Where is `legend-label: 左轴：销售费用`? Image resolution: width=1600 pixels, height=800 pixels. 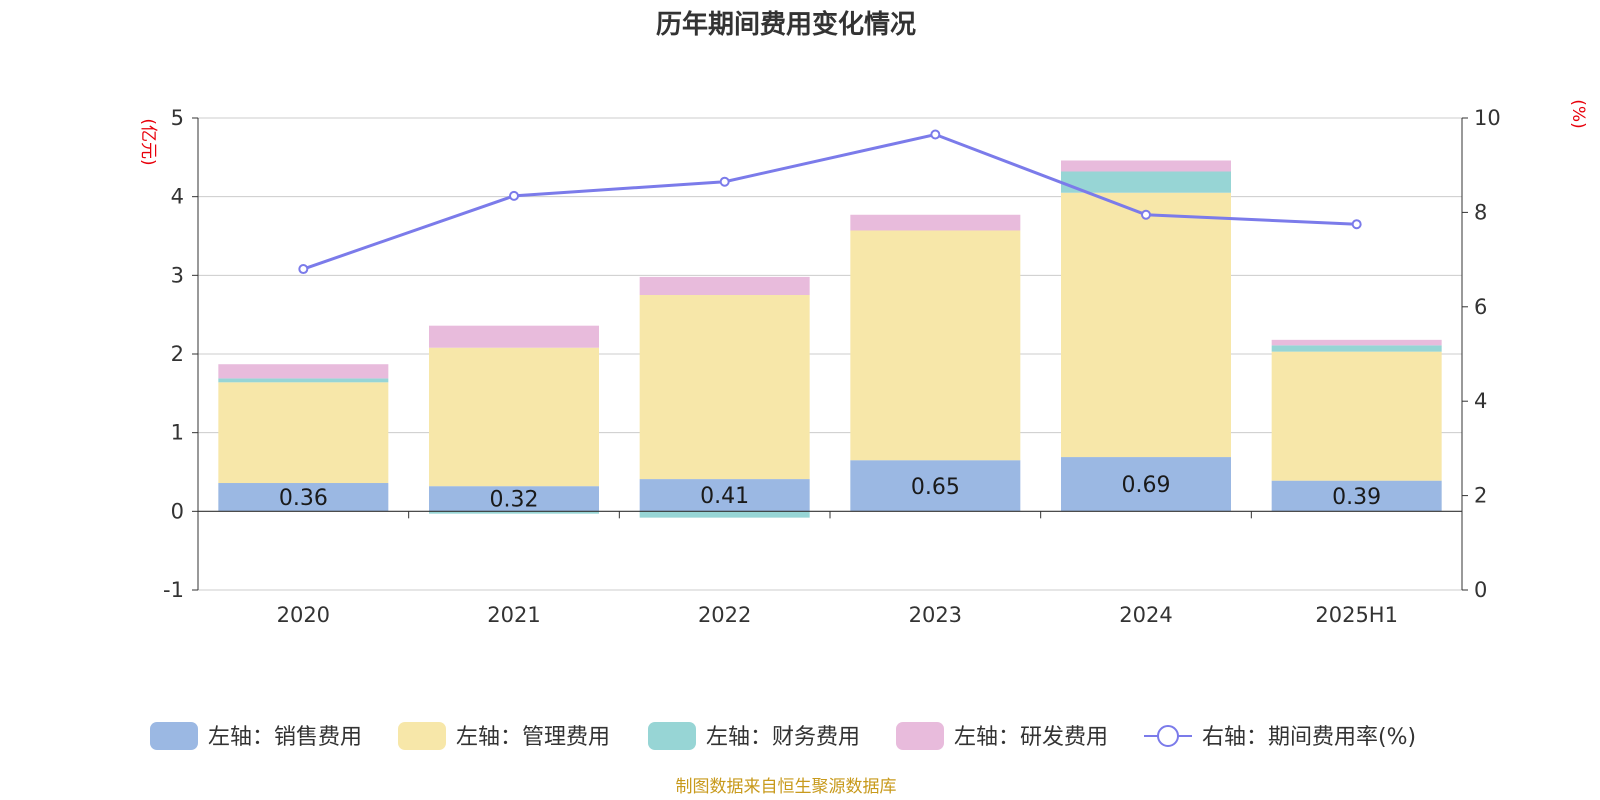
legend-label: 左轴：销售费用 is located at coordinates (285, 737).